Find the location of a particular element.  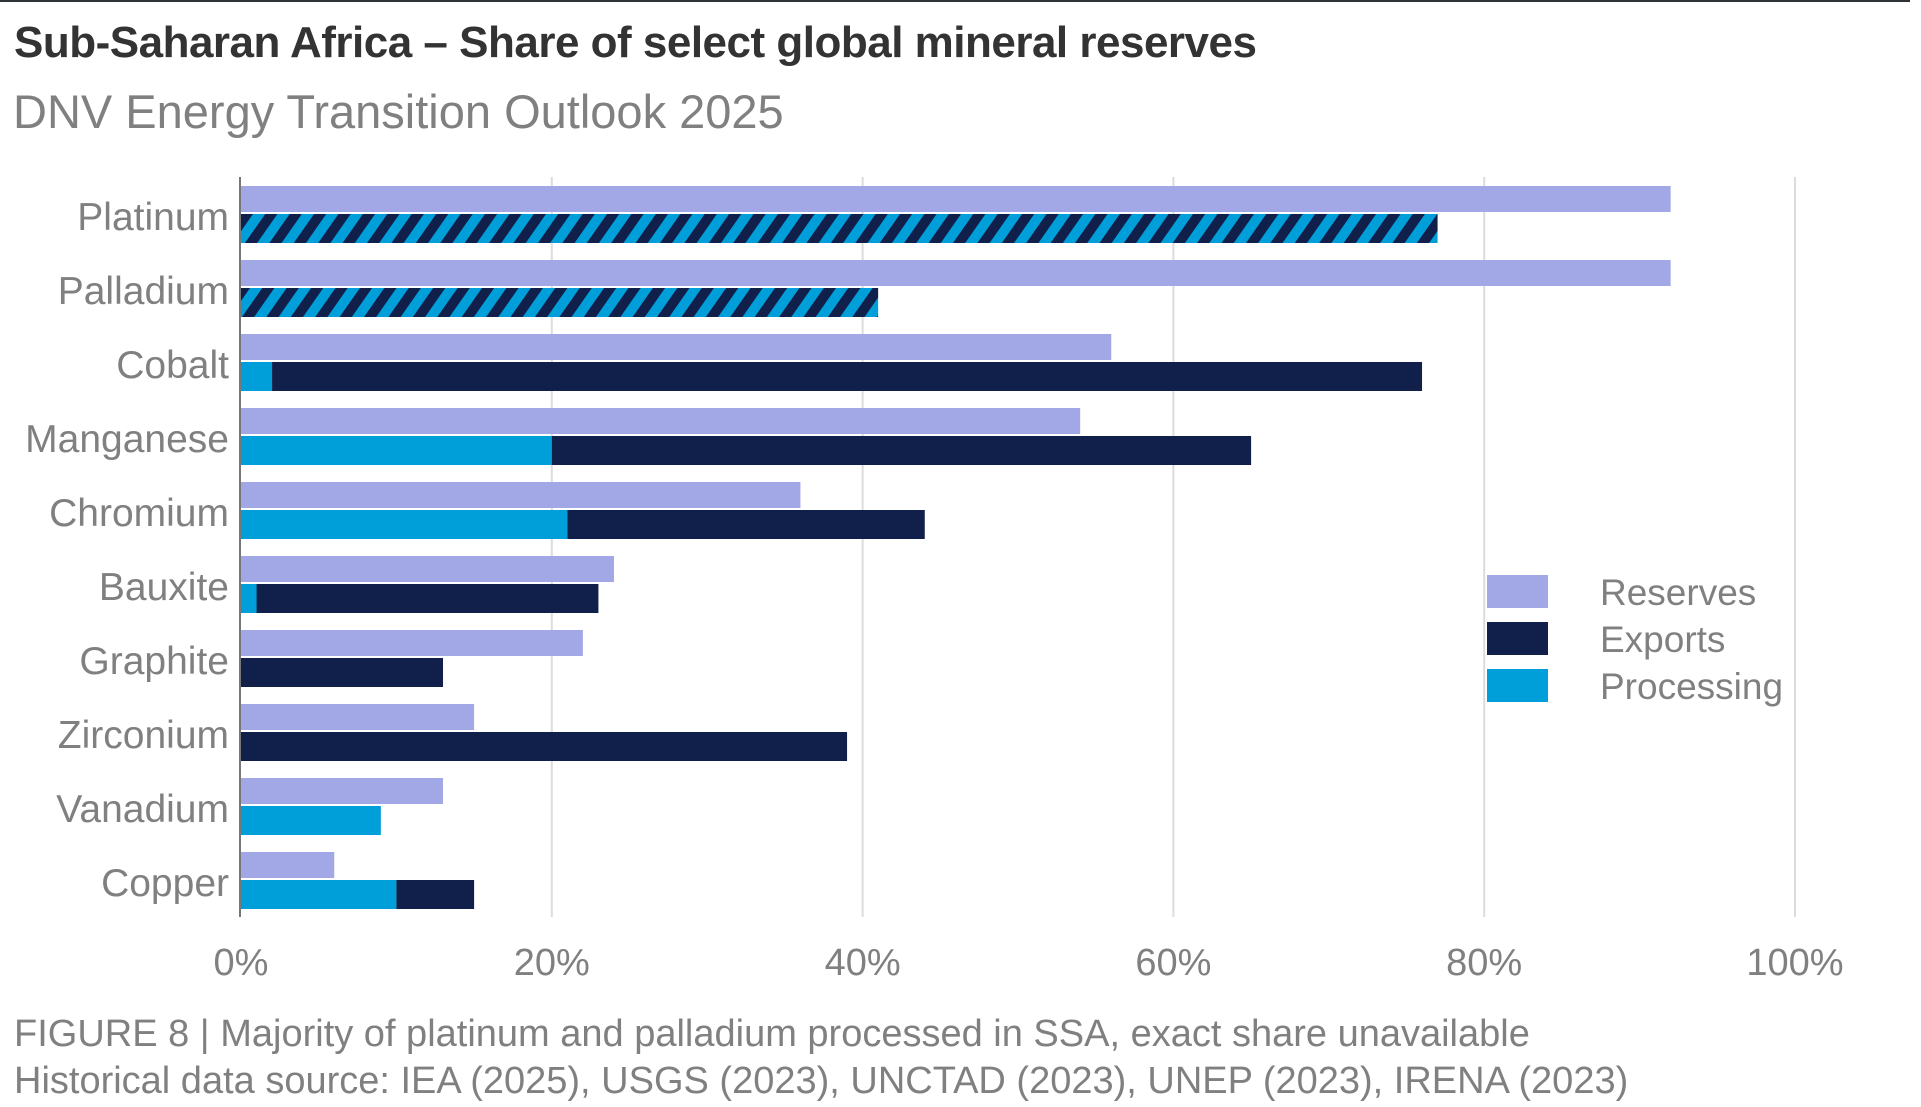

legend-swatch-processing is located at coordinates (1517, 685).